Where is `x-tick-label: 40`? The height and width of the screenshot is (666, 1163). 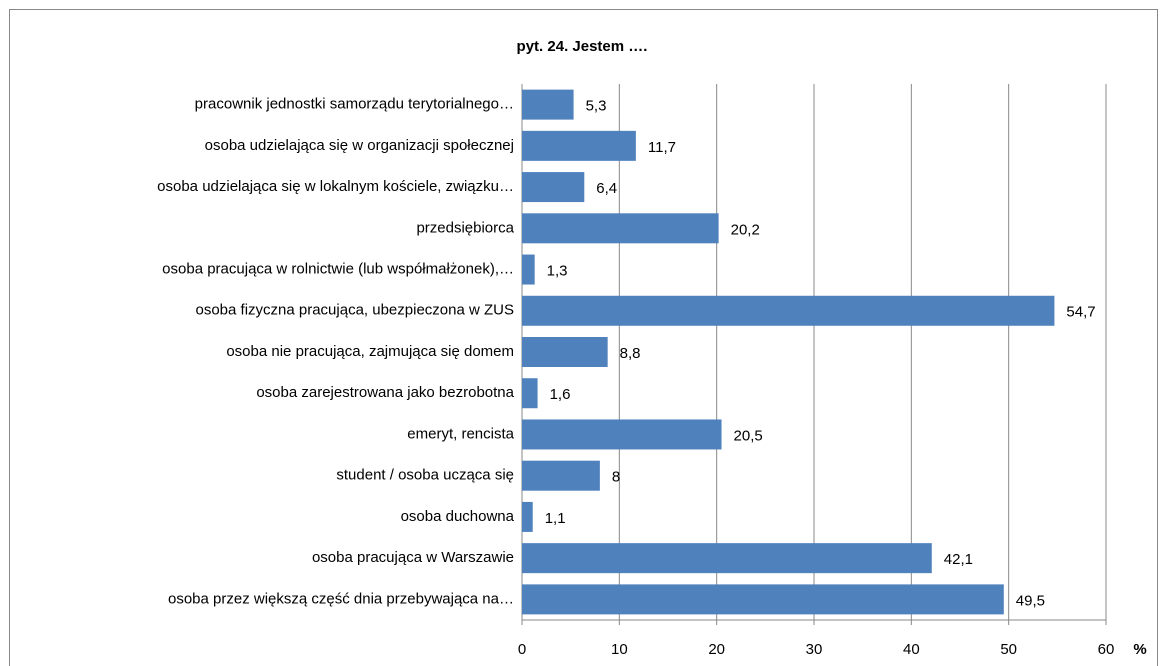 x-tick-label: 40 is located at coordinates (911, 649).